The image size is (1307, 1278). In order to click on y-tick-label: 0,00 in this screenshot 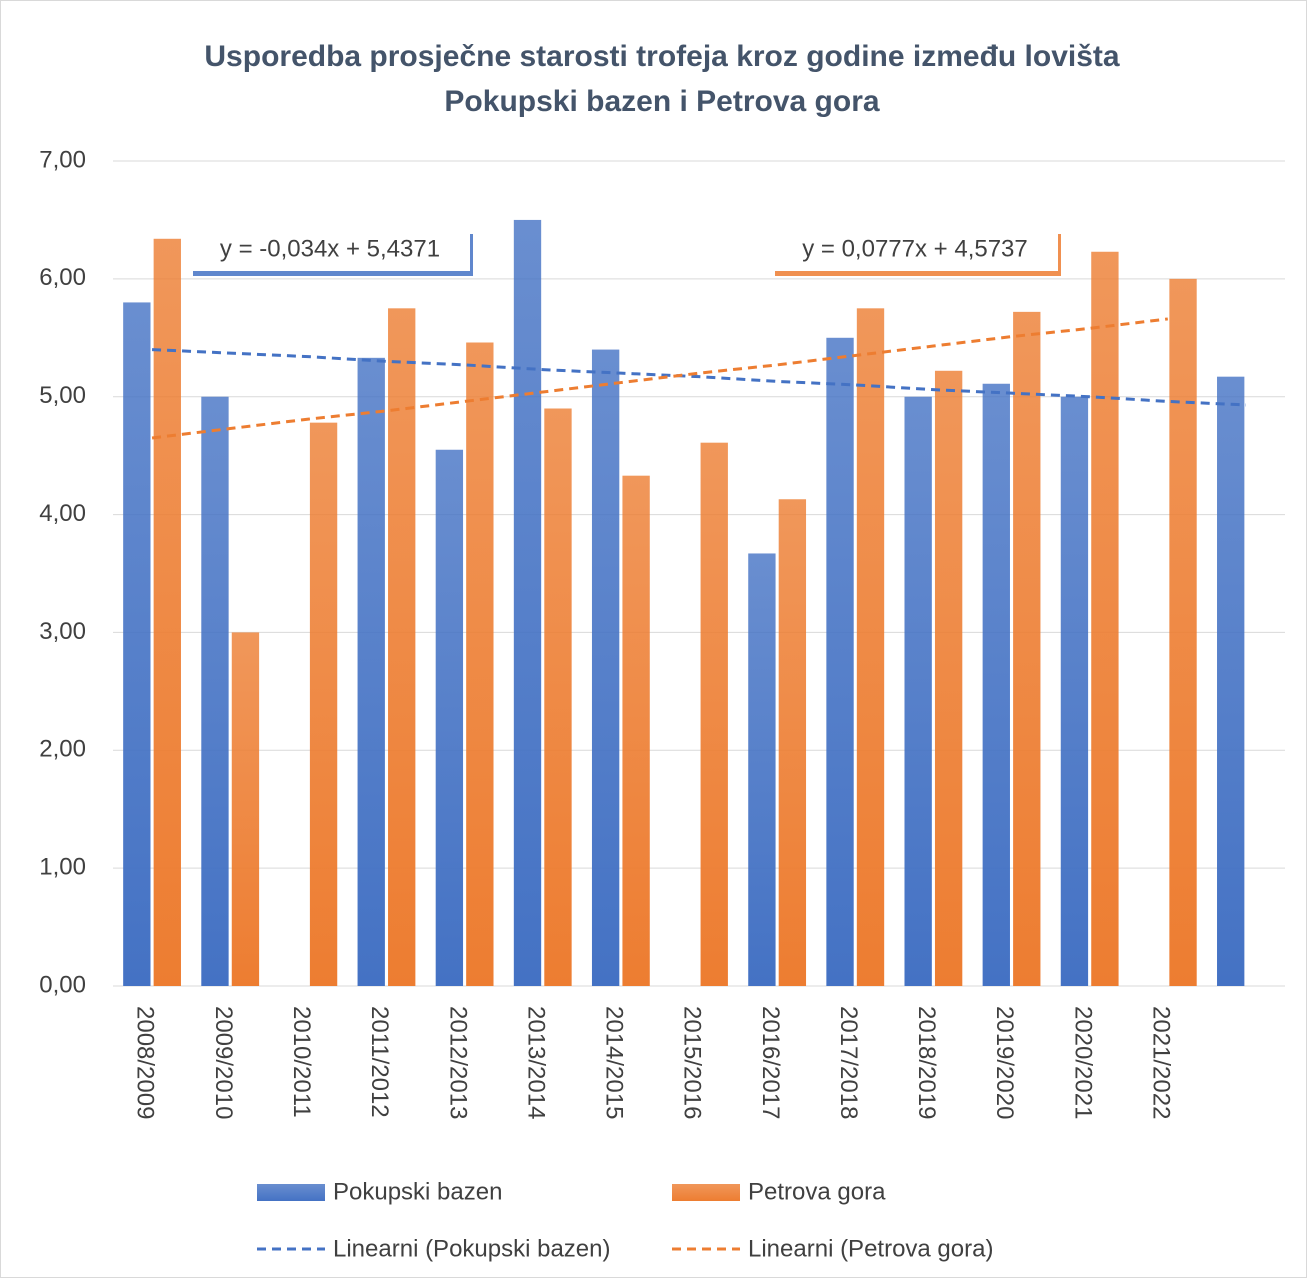, I will do `click(62, 984)`.